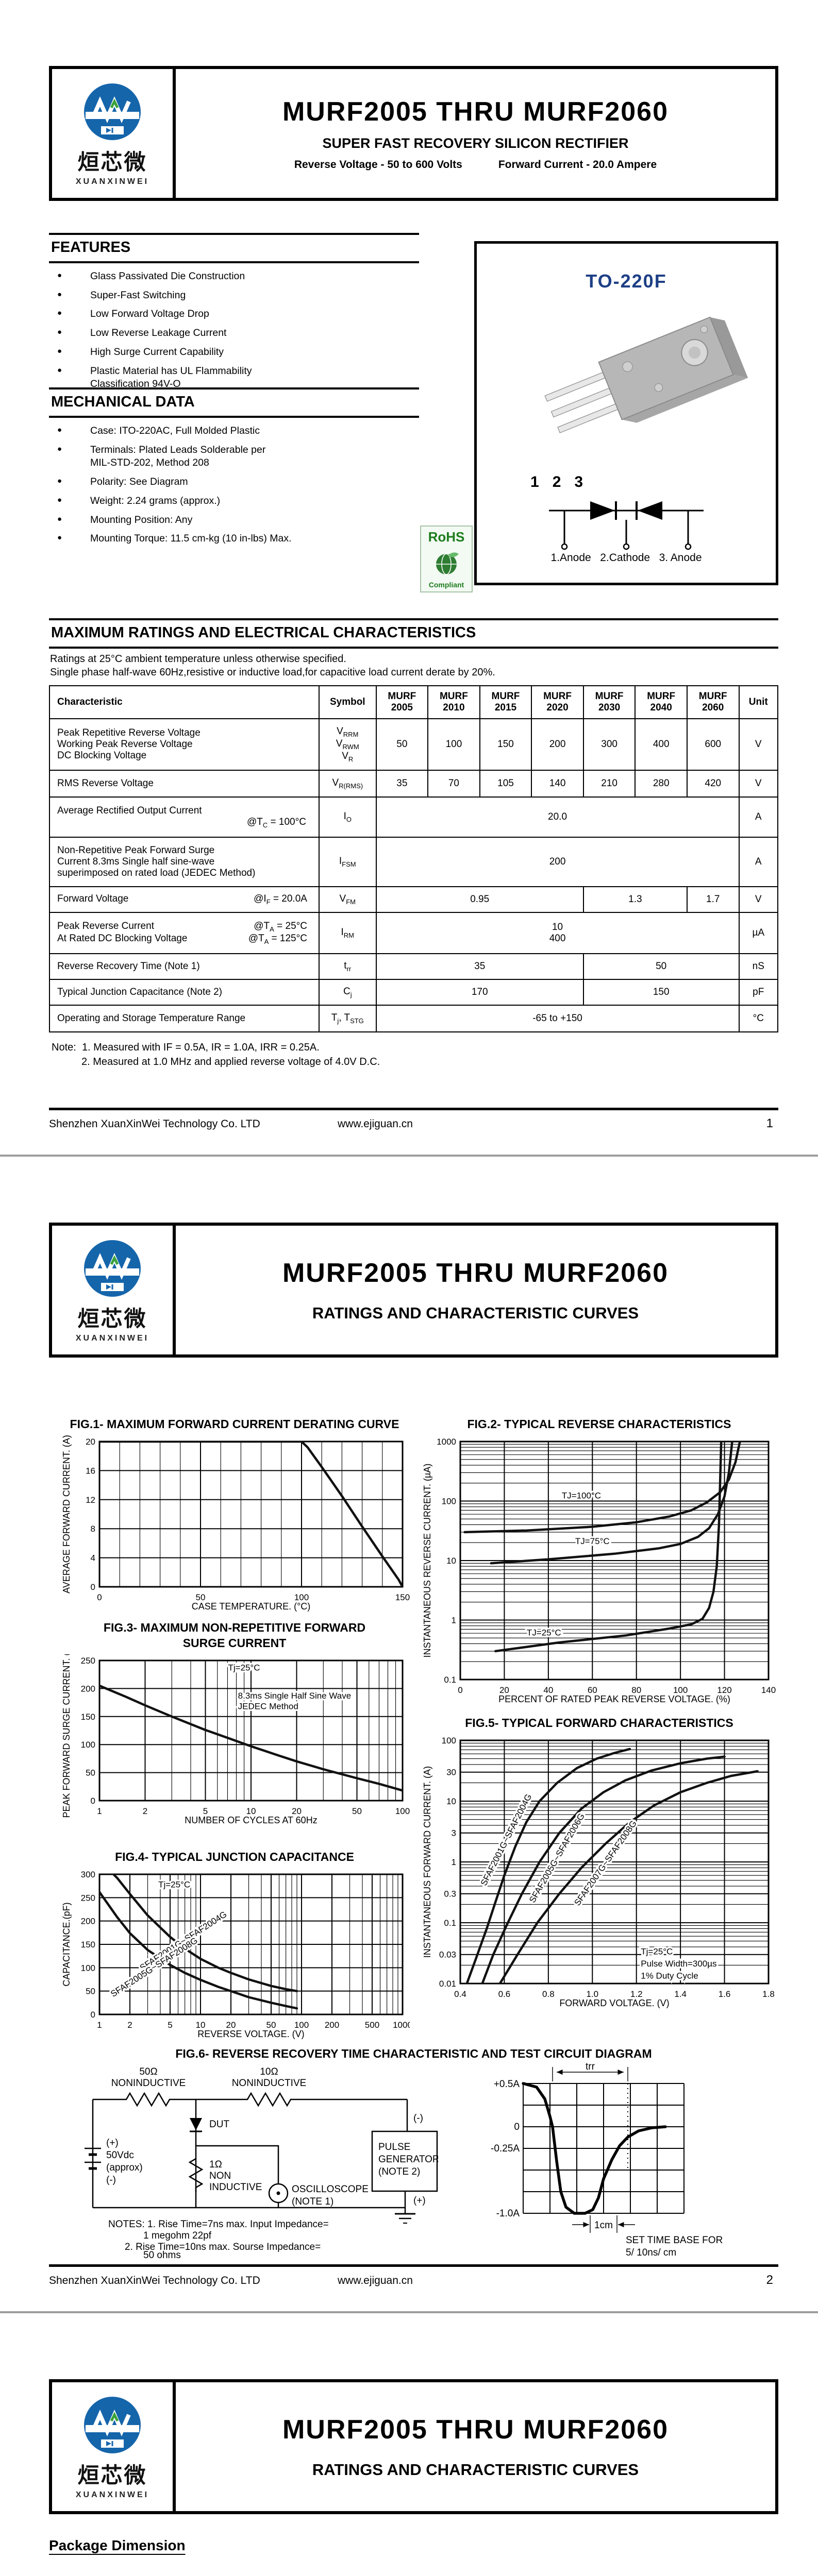 The height and width of the screenshot is (2576, 818). I want to click on value-cell: 200, so click(557, 744).